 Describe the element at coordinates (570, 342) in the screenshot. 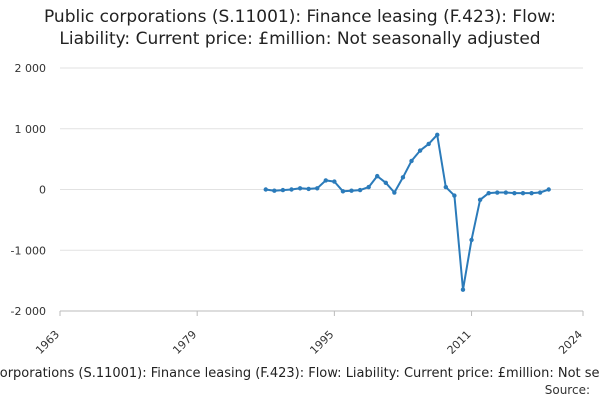

I see `x-tick-label: 2024` at that location.